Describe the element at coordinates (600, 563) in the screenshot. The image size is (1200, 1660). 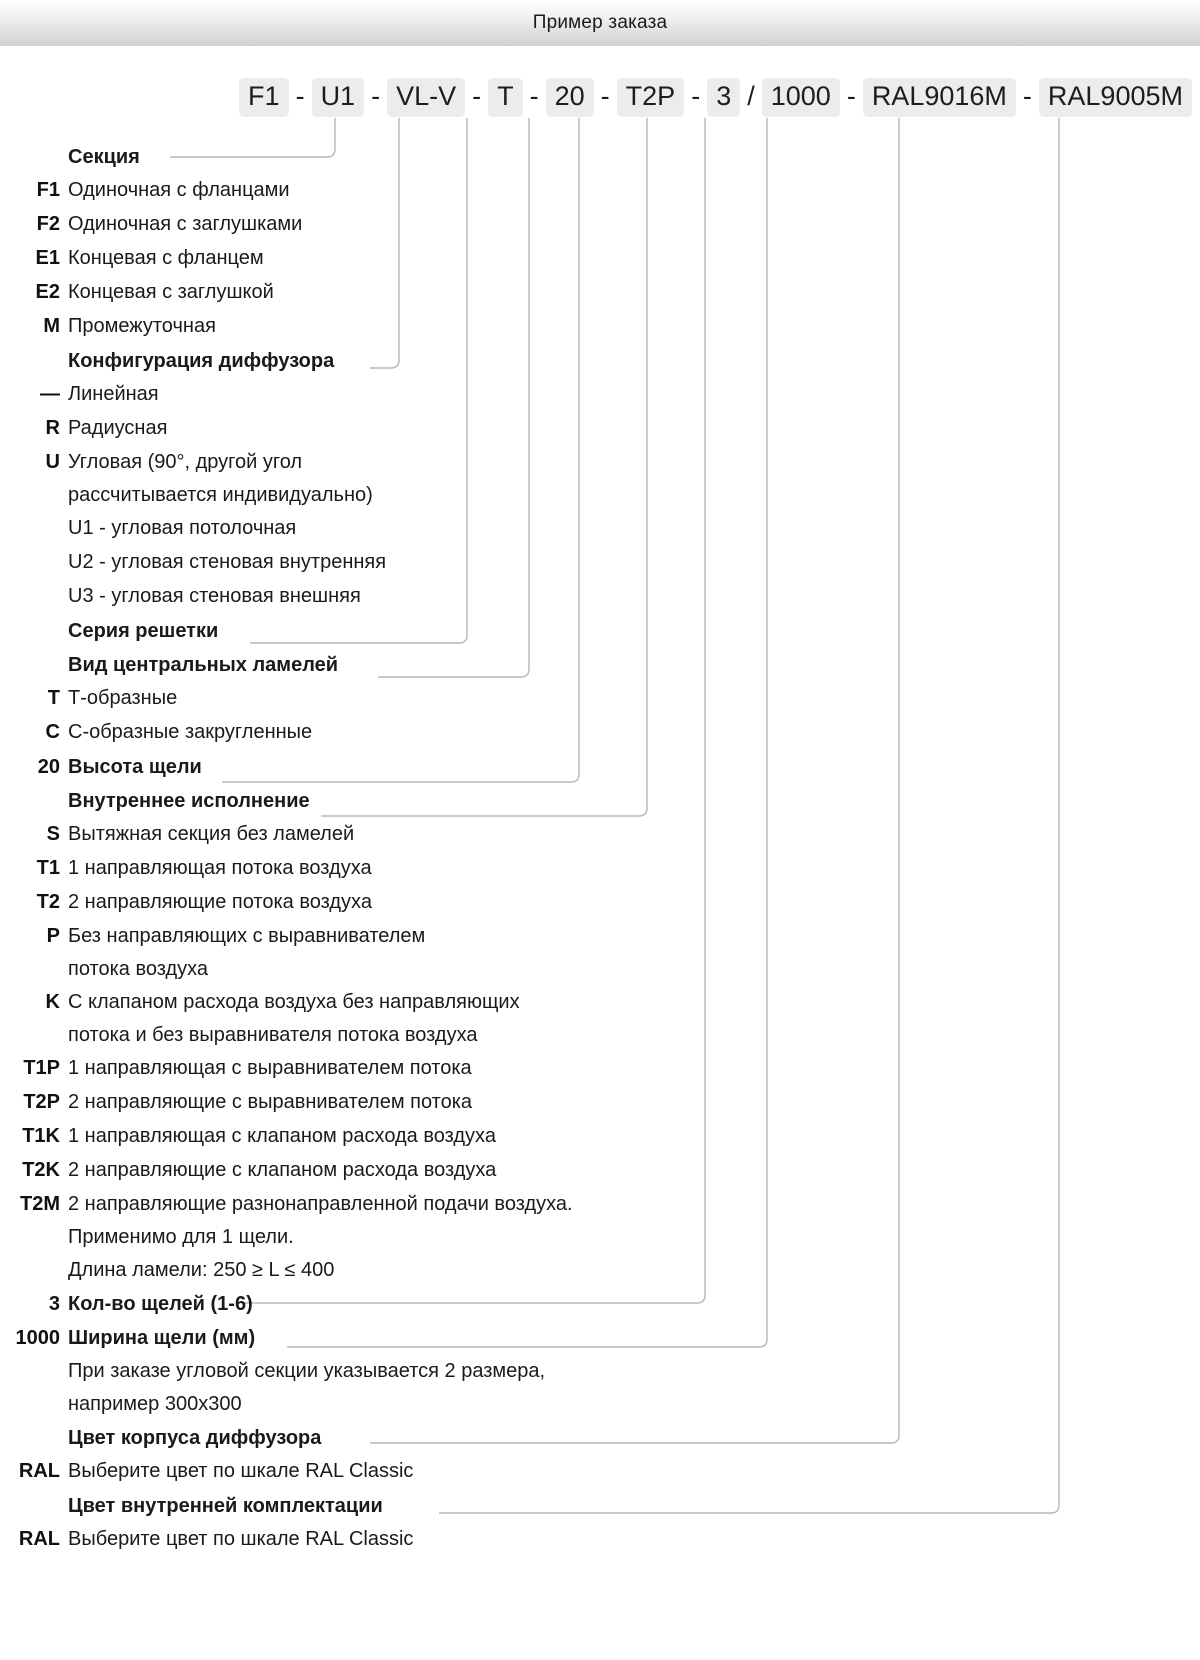
I see `legend-item-row: U2 - угловая стеновая внутренняя` at that location.